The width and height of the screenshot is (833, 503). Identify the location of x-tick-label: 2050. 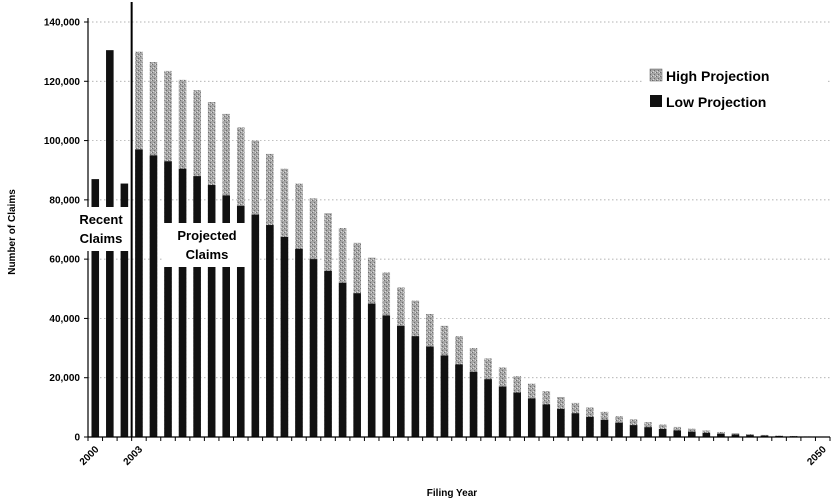
(817, 456).